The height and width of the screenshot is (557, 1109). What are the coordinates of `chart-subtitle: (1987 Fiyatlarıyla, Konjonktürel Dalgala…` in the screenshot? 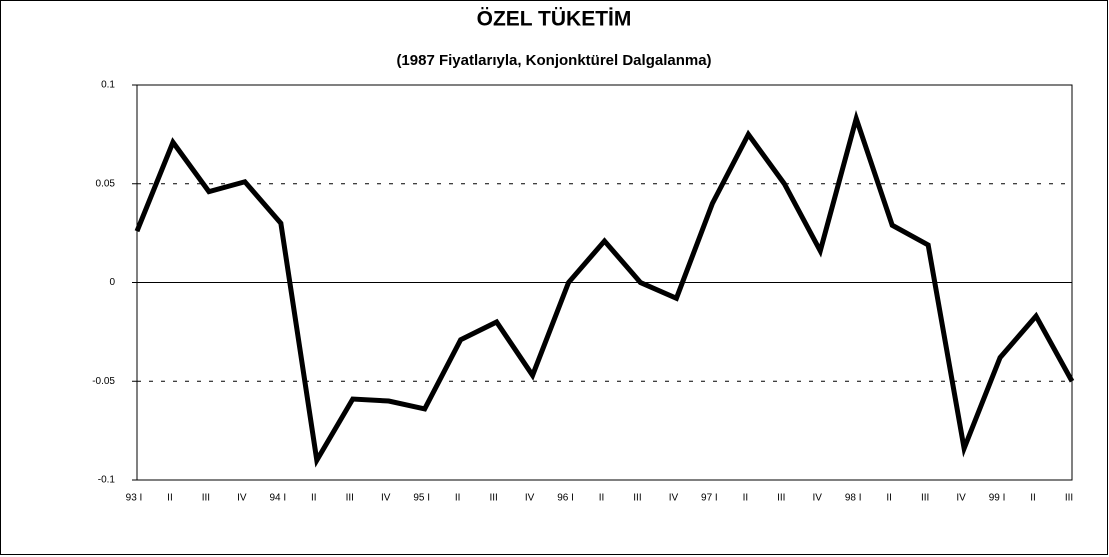 It's located at (553, 60).